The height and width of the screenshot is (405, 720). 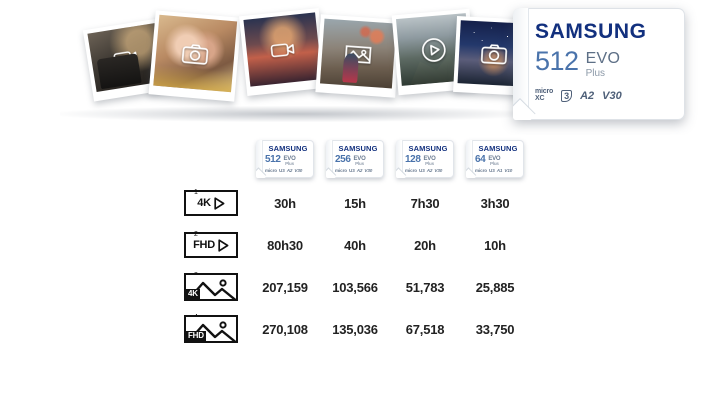 I want to click on column-header-512: SAMSUNG 512 EVO Plus micro U3 A2 V30, so click(x=285, y=161).